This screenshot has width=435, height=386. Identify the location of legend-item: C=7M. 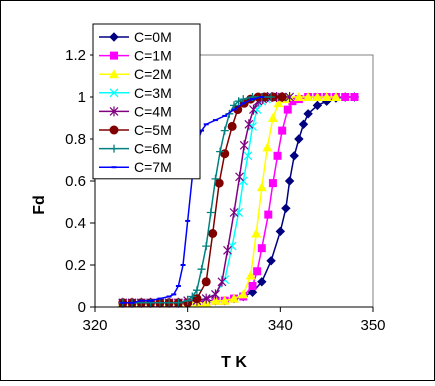
(135, 167).